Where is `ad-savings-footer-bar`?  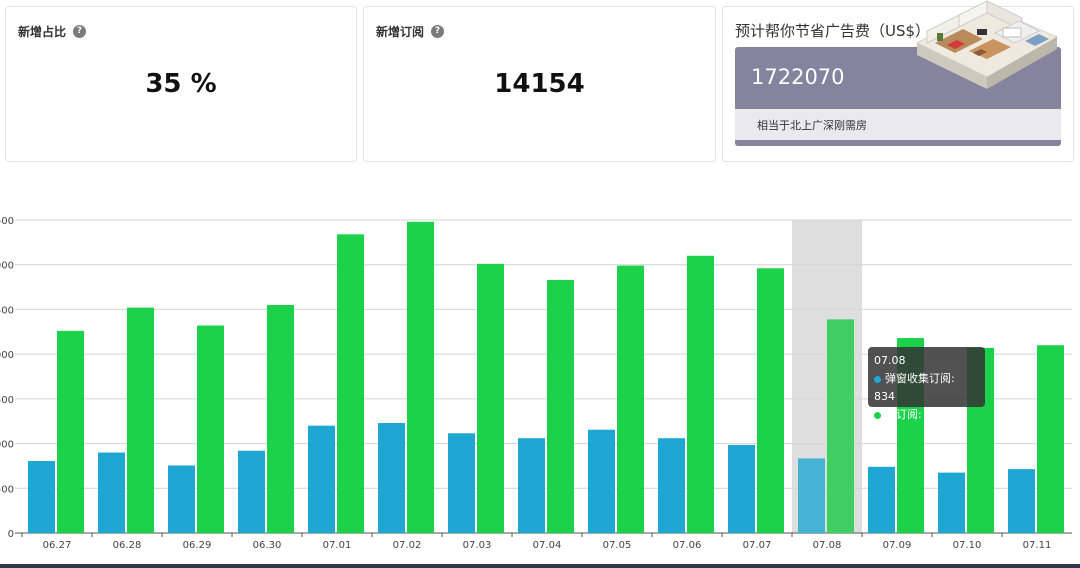 ad-savings-footer-bar is located at coordinates (898, 143).